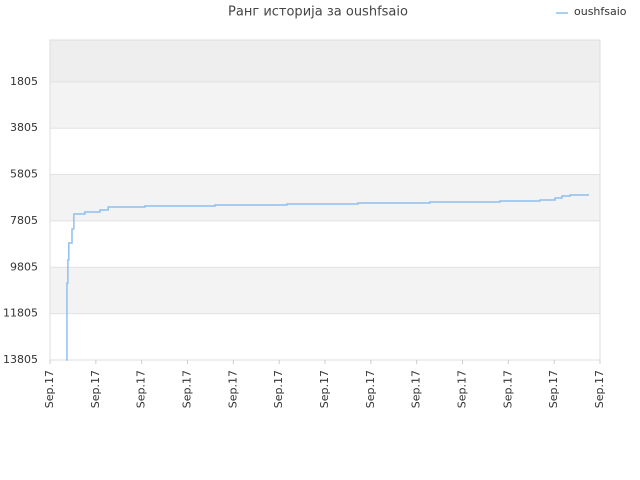  What do you see at coordinates (24, 127) in the screenshot?
I see `y-tick-label: 3805` at bounding box center [24, 127].